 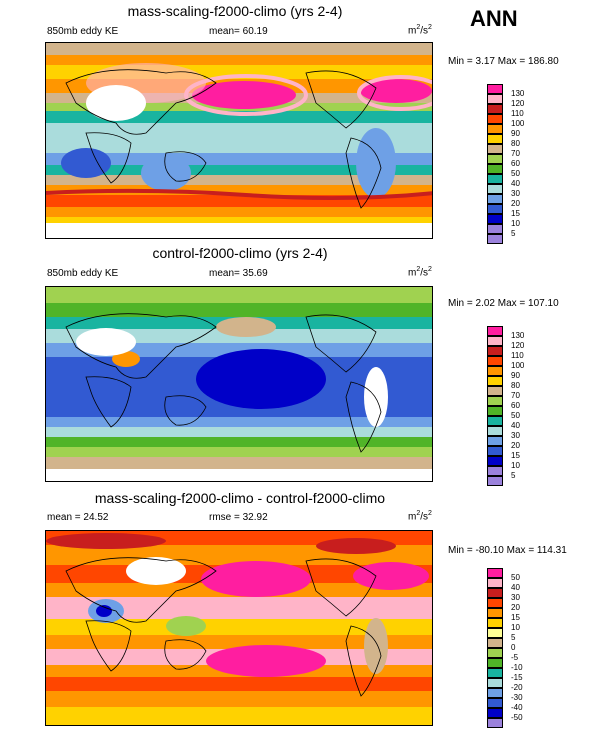 What do you see at coordinates (503, 303) in the screenshot?
I see `panel-2-minmax: Min = 2.02 Max = 107.10` at bounding box center [503, 303].